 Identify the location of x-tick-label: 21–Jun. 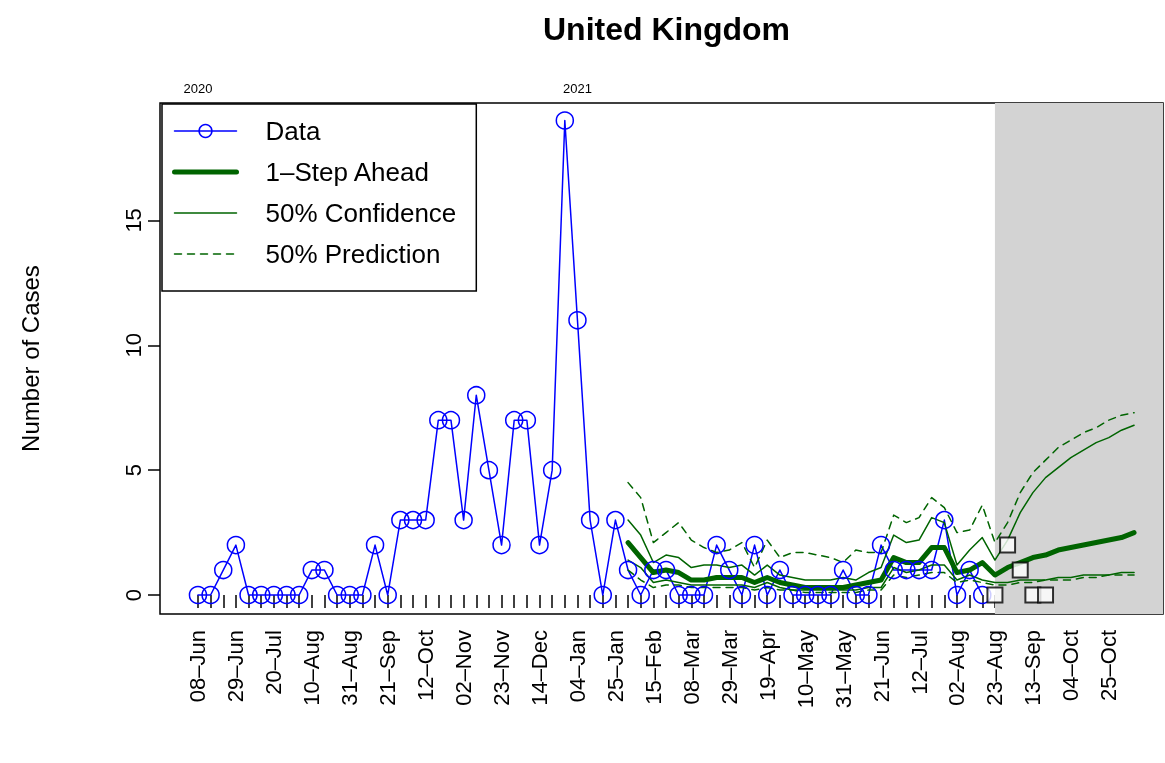
(881, 666).